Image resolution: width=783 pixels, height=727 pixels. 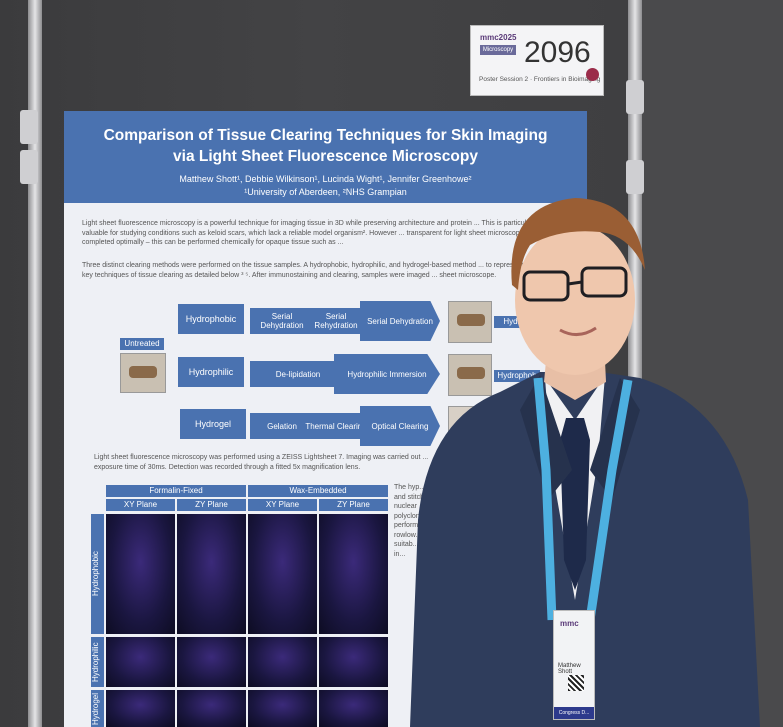 What do you see at coordinates (546, 286) in the screenshot?
I see `glasses-lens-left` at bounding box center [546, 286].